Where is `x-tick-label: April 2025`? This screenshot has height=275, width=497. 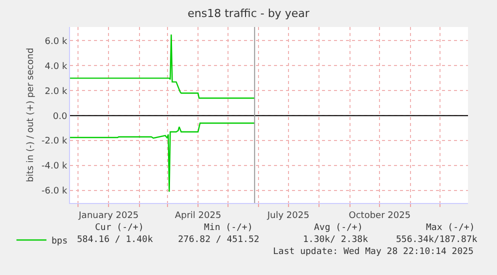 x-tick-label: April 2025 is located at coordinates (198, 215).